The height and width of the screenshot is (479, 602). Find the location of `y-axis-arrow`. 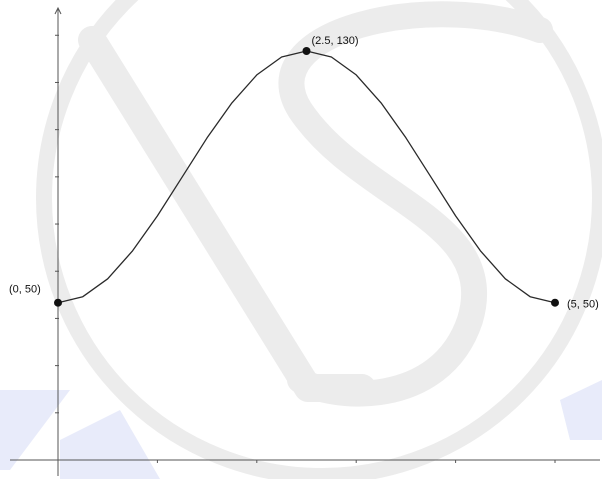

y-axis-arrow is located at coordinates (58, 10).